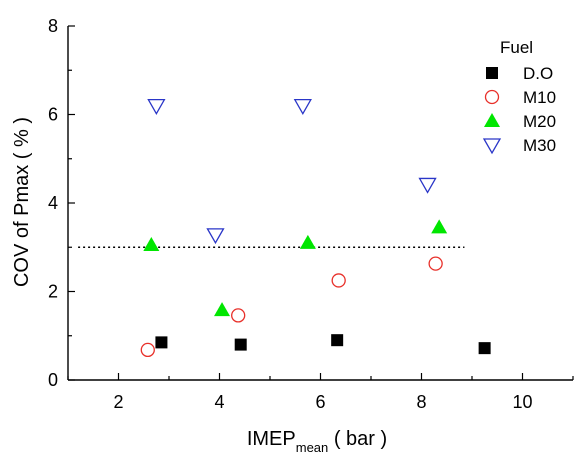 This screenshot has width=580, height=463. I want to click on x-axis-title: IMEPmean ( bar ), so click(317, 441).